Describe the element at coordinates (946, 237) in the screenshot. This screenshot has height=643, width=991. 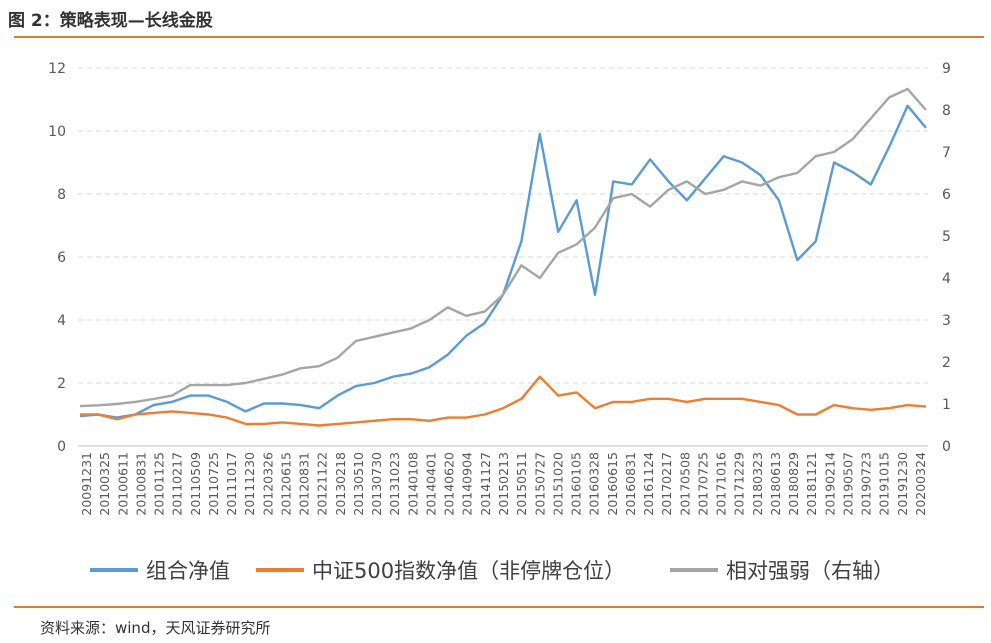
I see `right-axis-tick-label: 5` at that location.